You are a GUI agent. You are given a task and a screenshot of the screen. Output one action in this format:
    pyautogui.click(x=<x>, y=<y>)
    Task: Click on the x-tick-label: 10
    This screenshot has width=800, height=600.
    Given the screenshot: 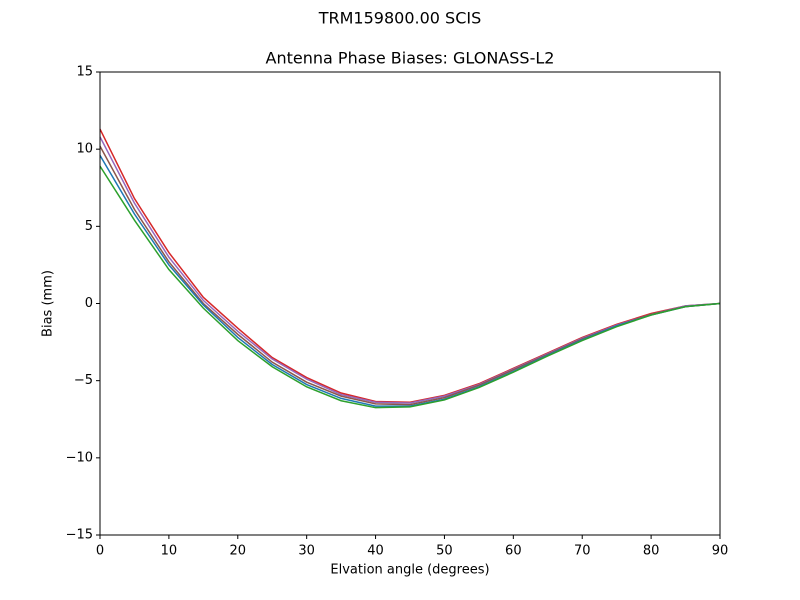 What is the action you would take?
    pyautogui.click(x=169, y=551)
    